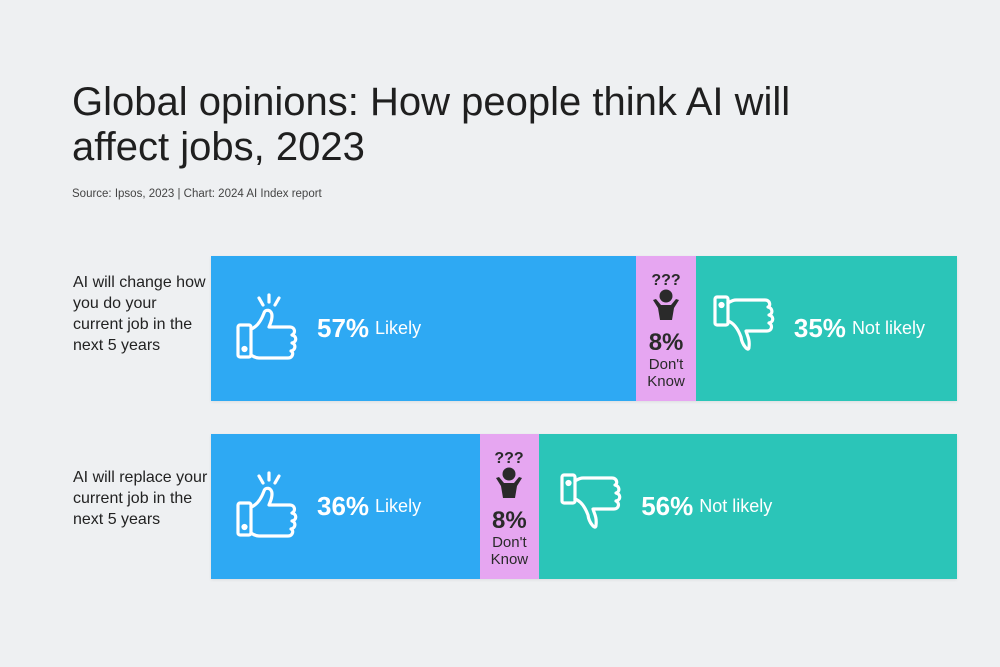  I want to click on bar-segment-not-likely: 56% Not likely, so click(748, 506).